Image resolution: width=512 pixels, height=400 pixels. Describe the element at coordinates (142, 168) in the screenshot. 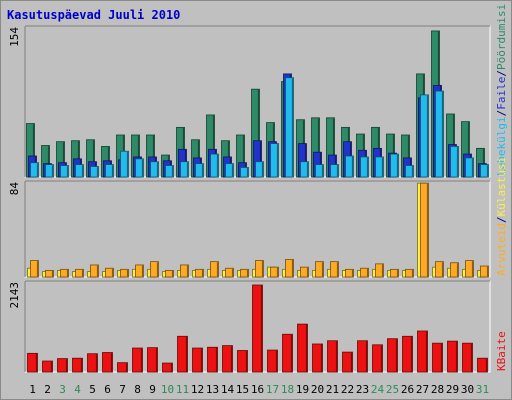

I see `bar-leheklgi-day-8-shade` at that location.